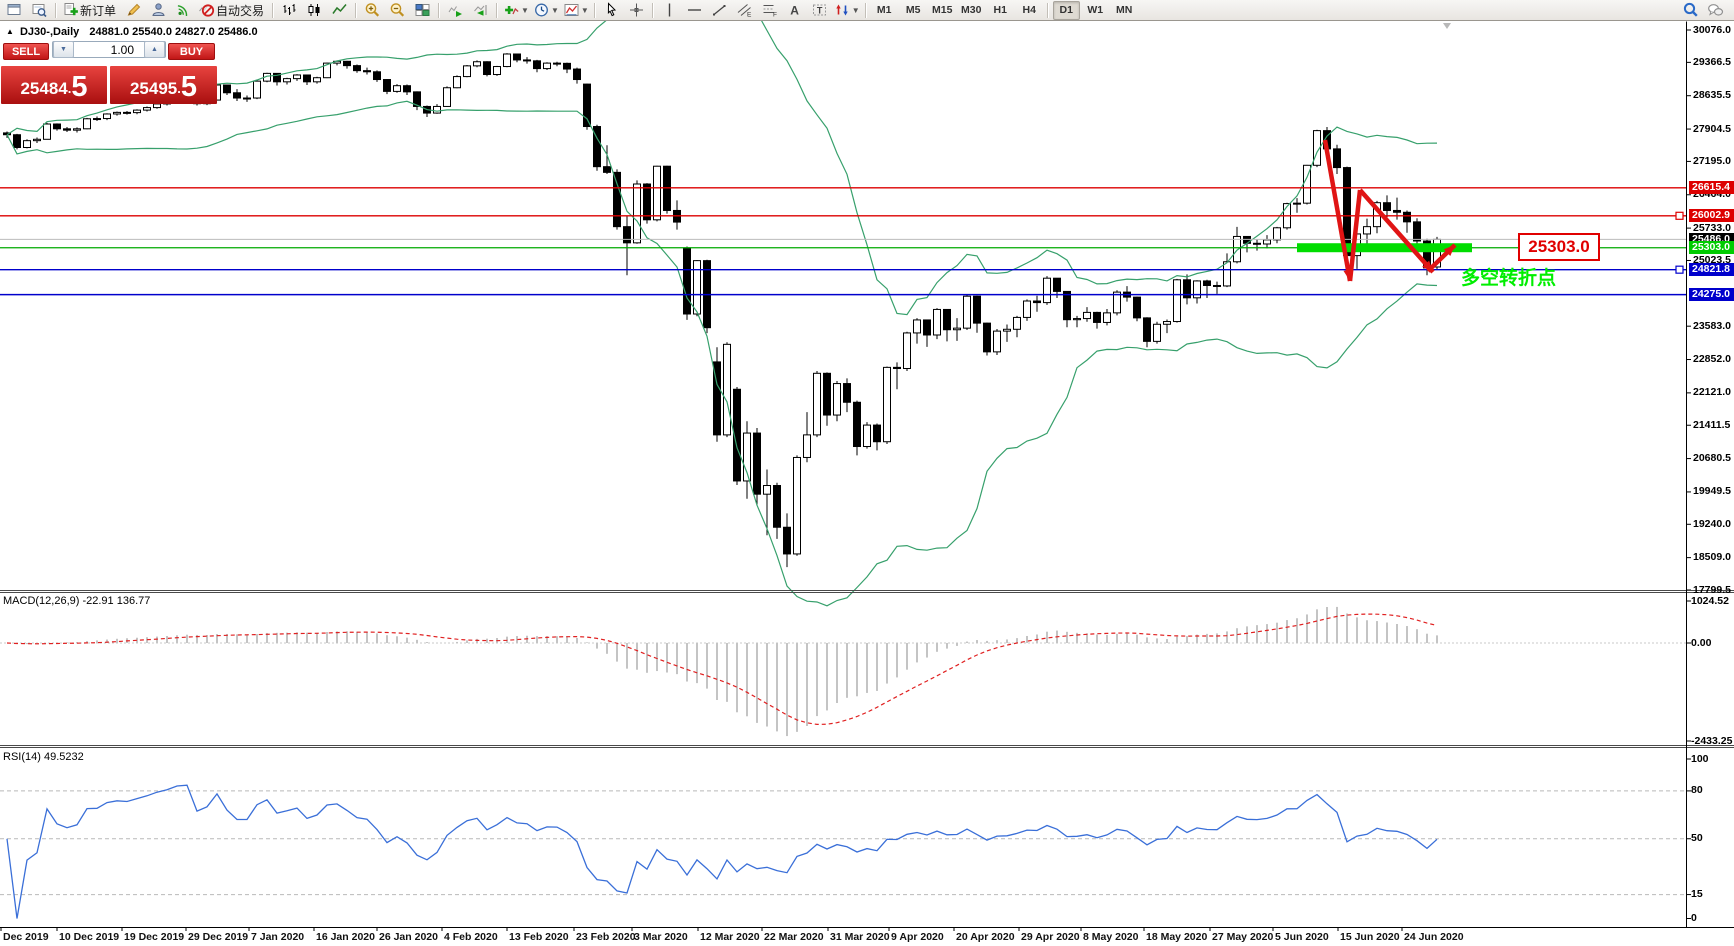 The width and height of the screenshot is (1734, 946). I want to click on support-zone-bar, so click(1384, 248).